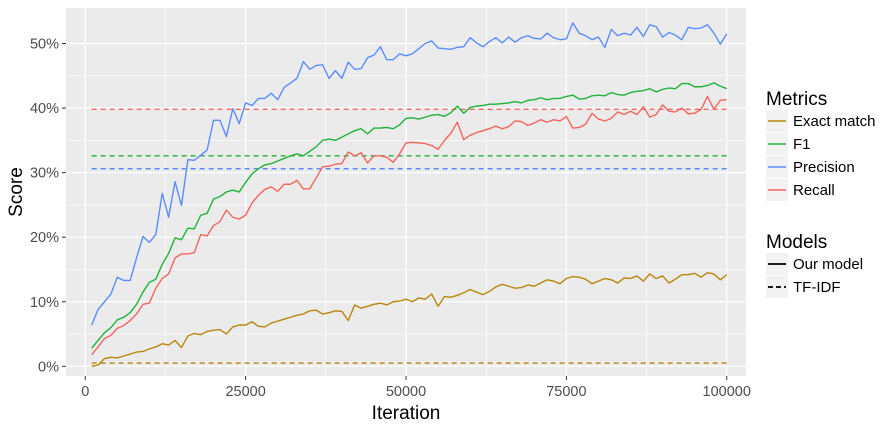  What do you see at coordinates (406, 413) in the screenshot?
I see `x-axis-title: Iteration` at bounding box center [406, 413].